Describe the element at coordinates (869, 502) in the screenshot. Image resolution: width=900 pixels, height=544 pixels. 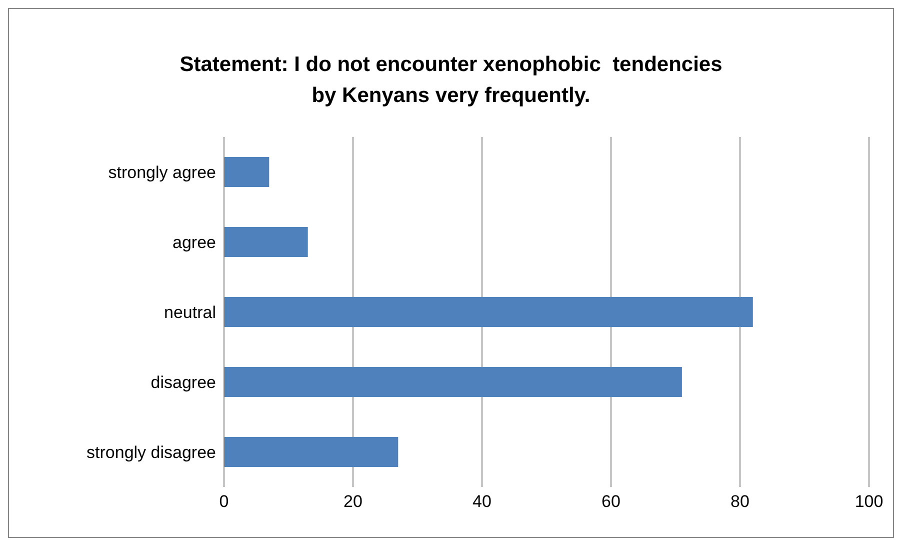
I see `x-tick-label: 100` at that location.